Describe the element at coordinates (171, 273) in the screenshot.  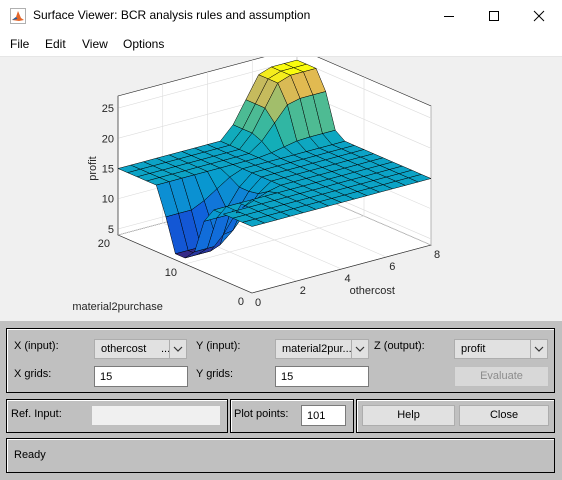
I see `y-tick-label: 10` at that location.